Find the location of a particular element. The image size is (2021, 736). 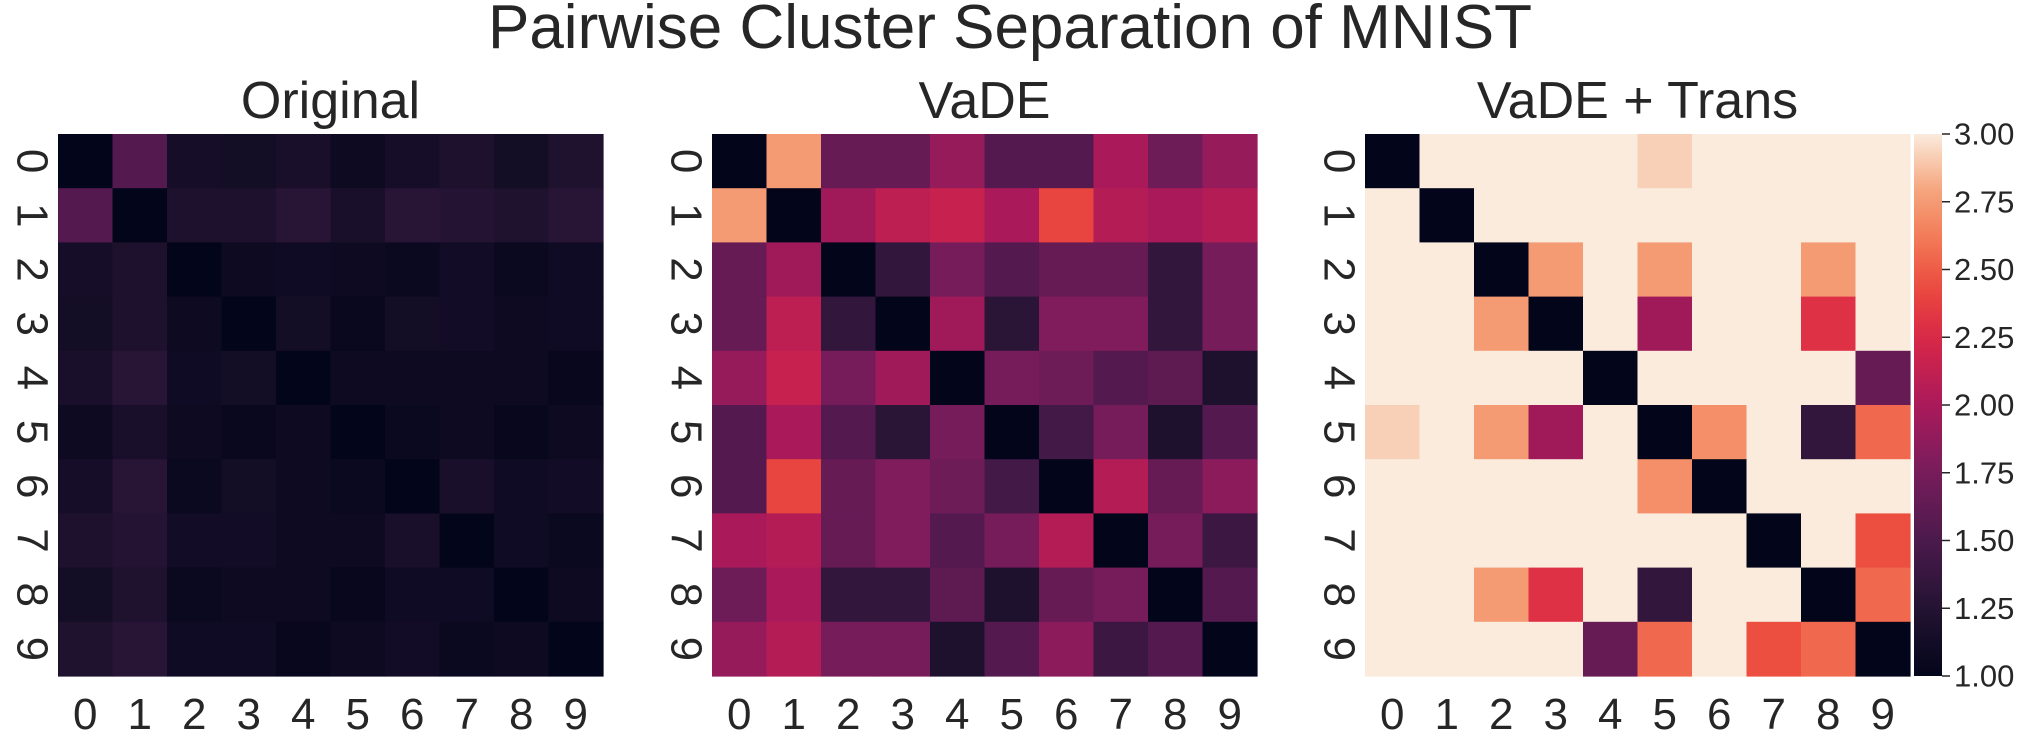

y-tick-label: 6 is located at coordinates (686, 486).